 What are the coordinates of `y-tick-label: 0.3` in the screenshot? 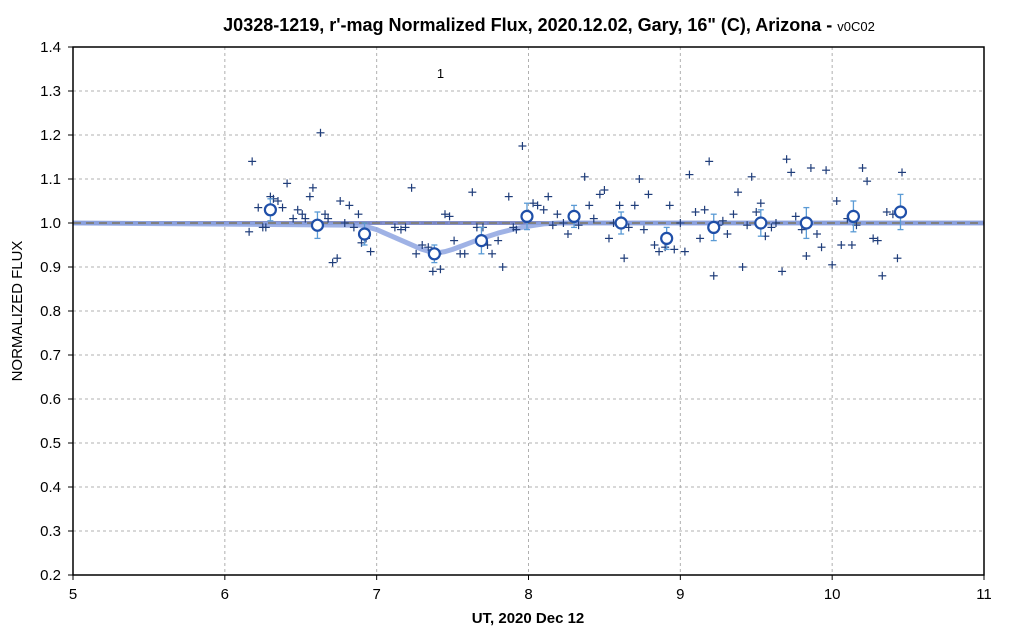 It's located at (50, 531).